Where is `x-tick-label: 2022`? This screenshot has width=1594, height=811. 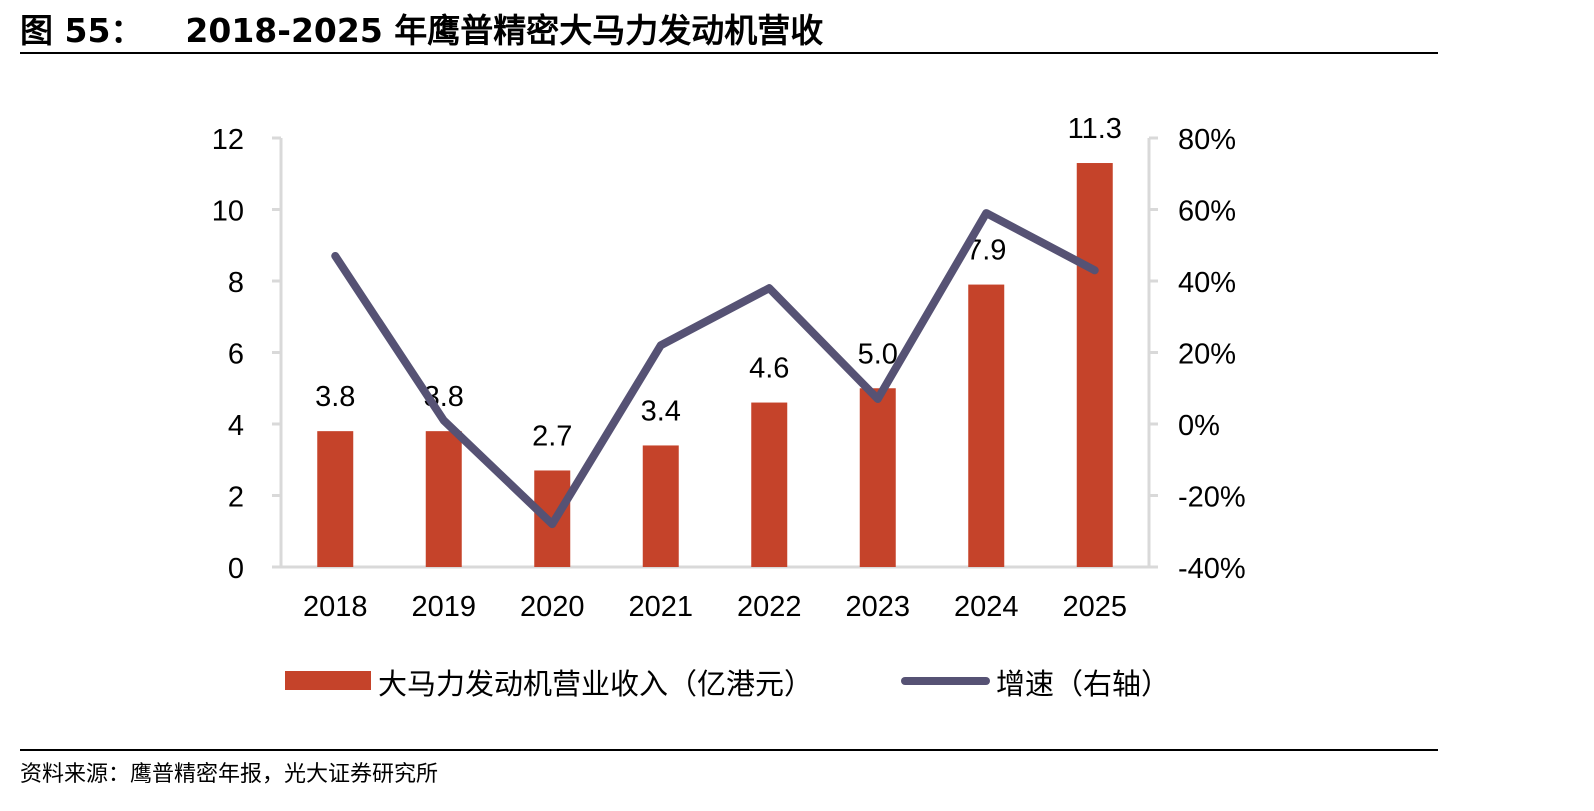 x-tick-label: 2022 is located at coordinates (769, 607).